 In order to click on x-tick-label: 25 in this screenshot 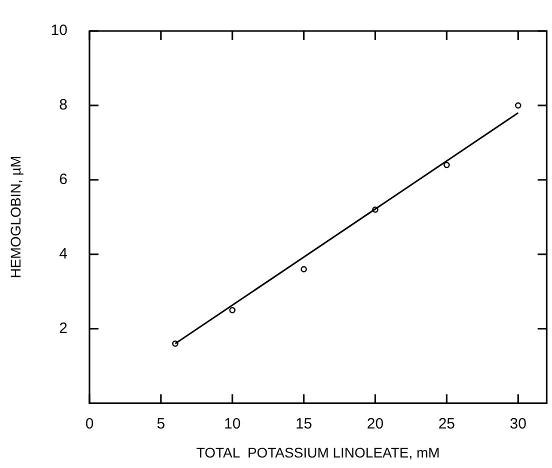, I will do `click(447, 423)`.